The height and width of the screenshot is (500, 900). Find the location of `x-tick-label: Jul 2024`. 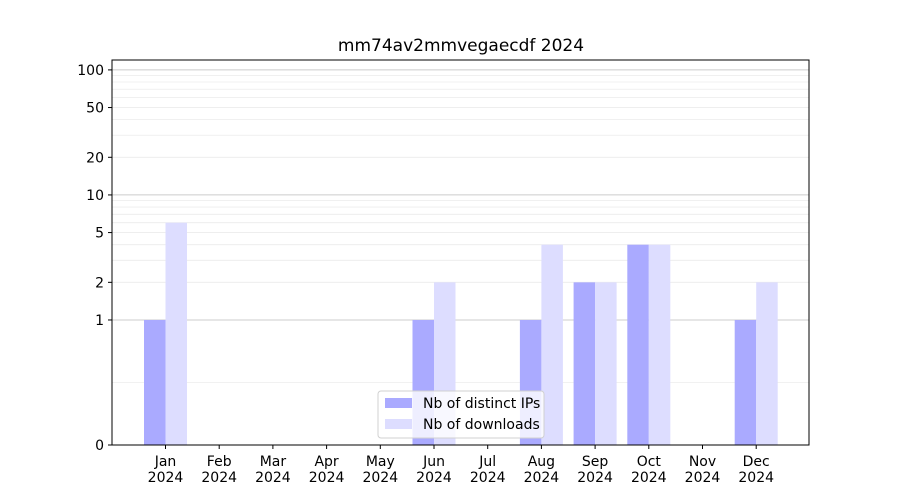

x-tick-label: Jul 2024 is located at coordinates (488, 470).